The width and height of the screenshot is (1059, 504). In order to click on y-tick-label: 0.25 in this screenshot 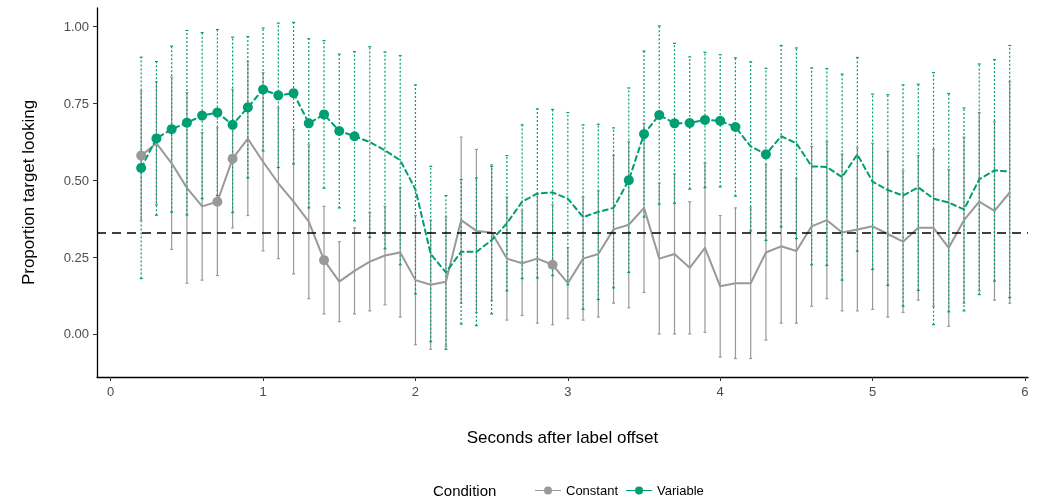, I will do `click(76, 257)`.